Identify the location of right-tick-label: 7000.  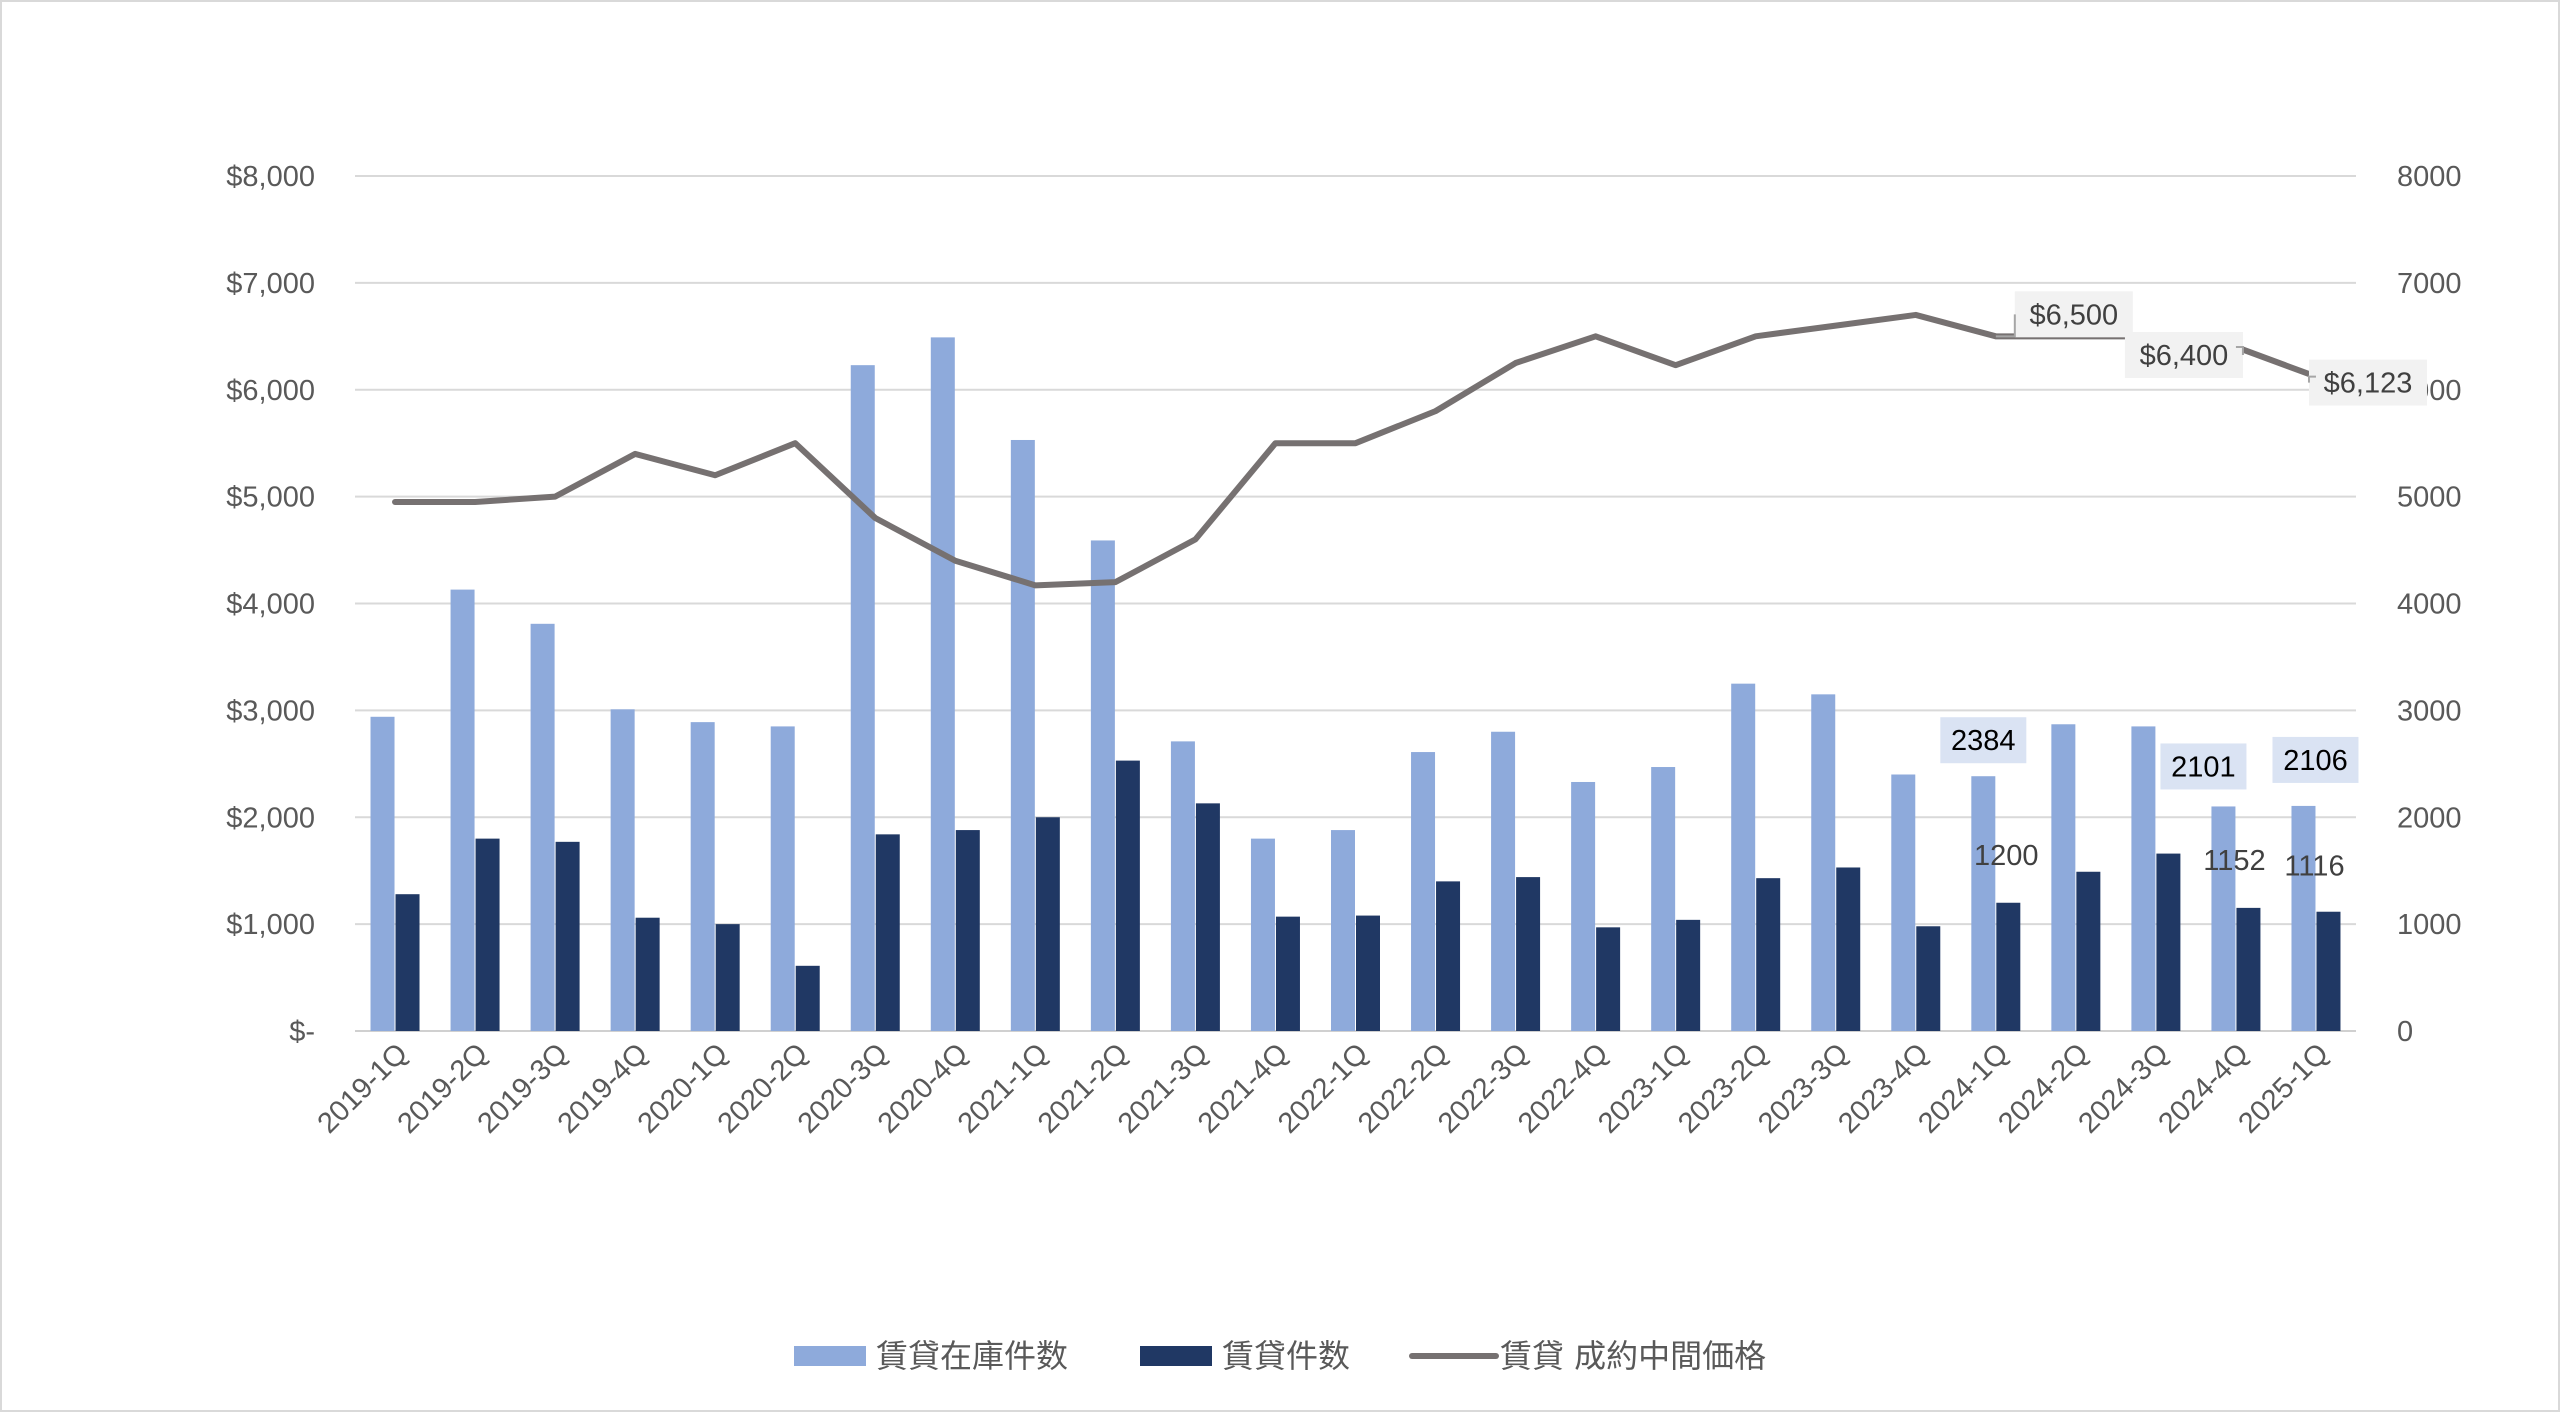
(2429, 284).